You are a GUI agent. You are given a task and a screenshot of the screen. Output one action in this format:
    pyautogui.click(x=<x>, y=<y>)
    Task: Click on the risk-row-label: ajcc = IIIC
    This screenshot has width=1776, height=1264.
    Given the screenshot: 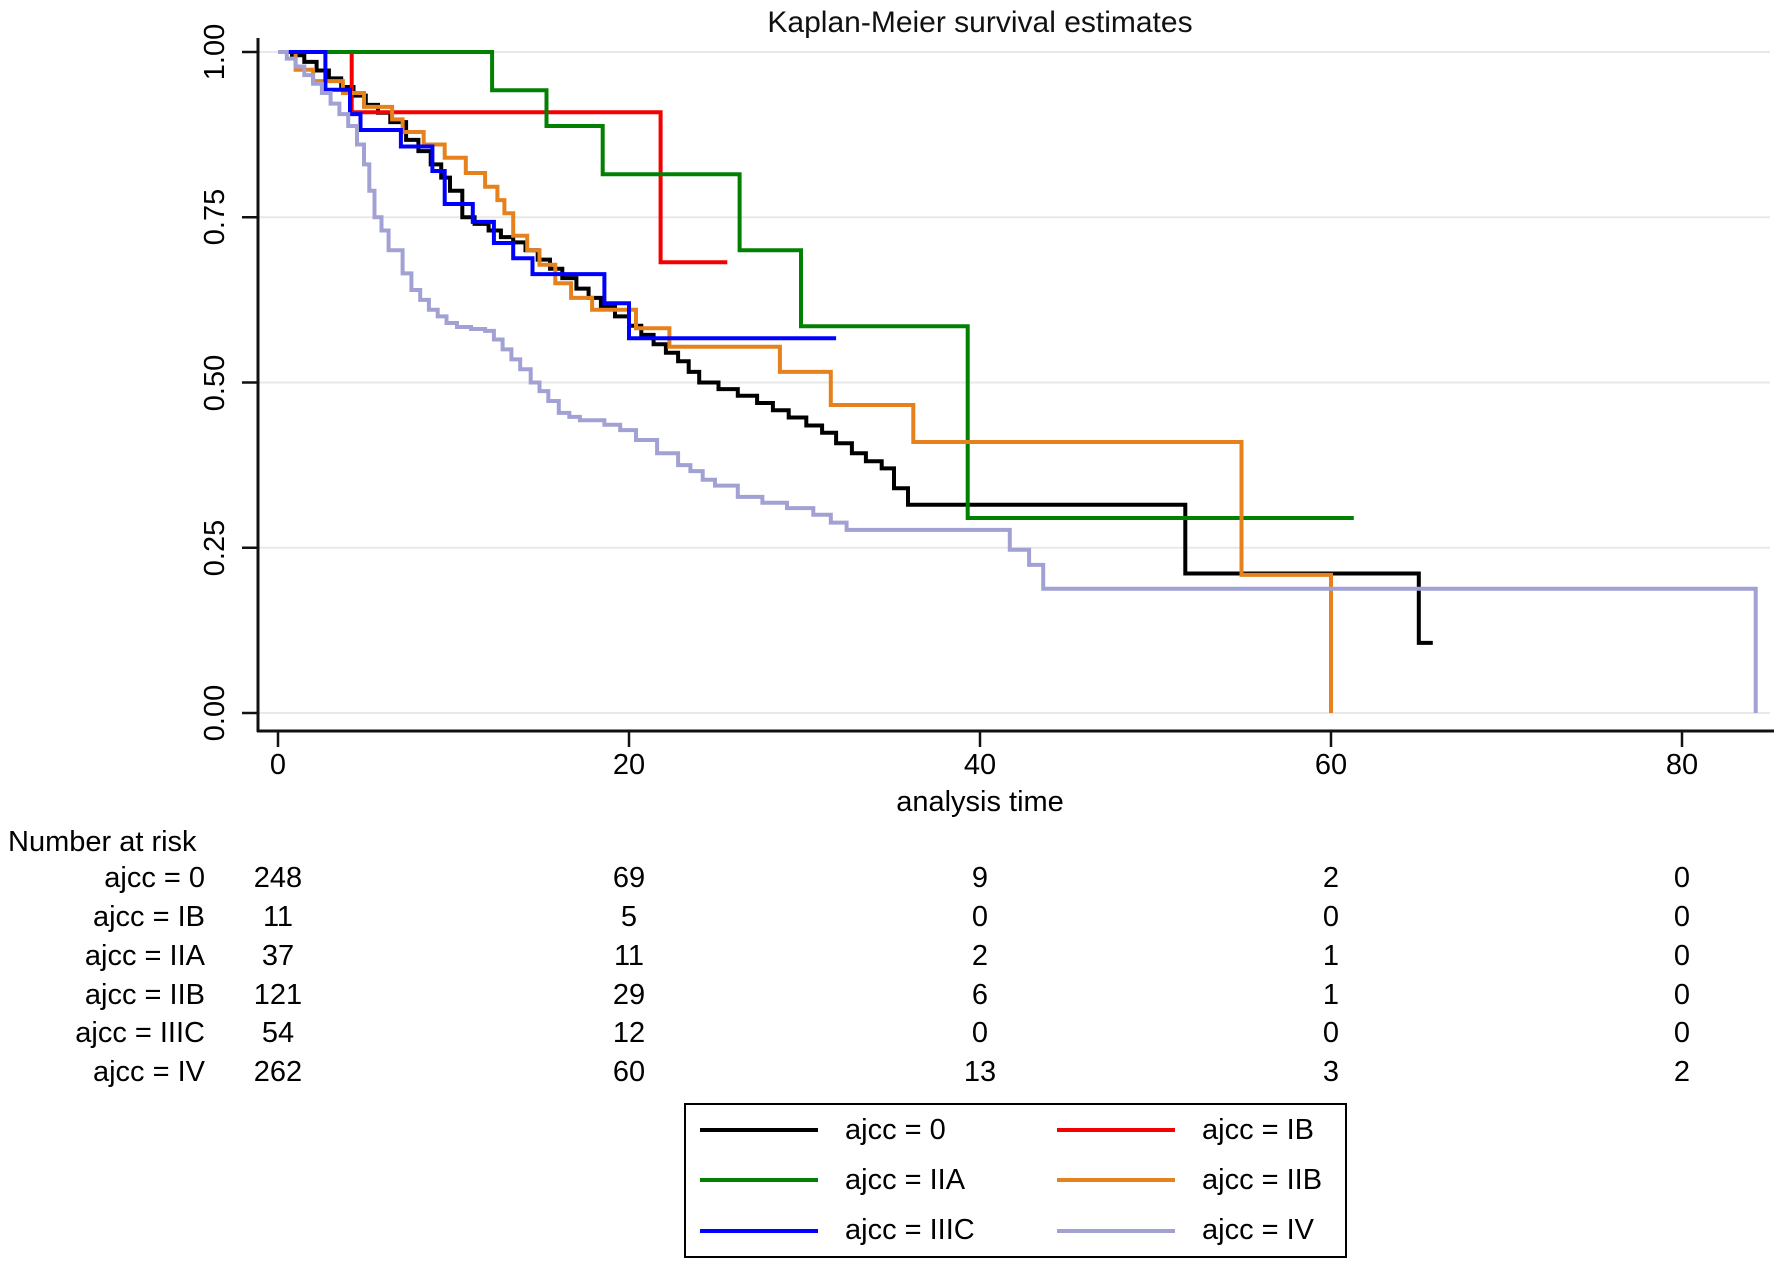 What is the action you would take?
    pyautogui.click(x=140, y=1033)
    